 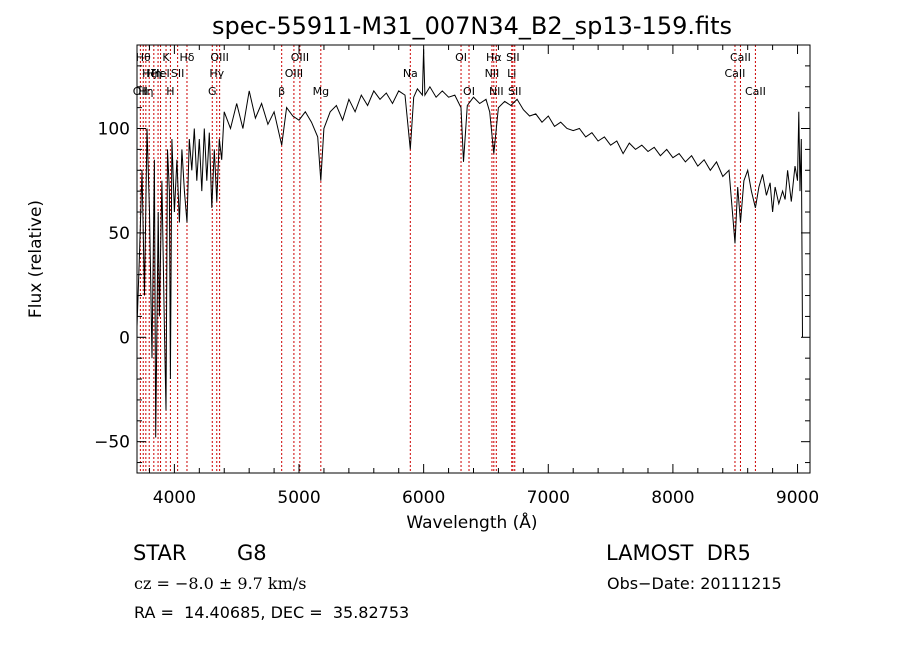 I want to click on y-axis-label: Flux (relative), so click(x=36, y=259).